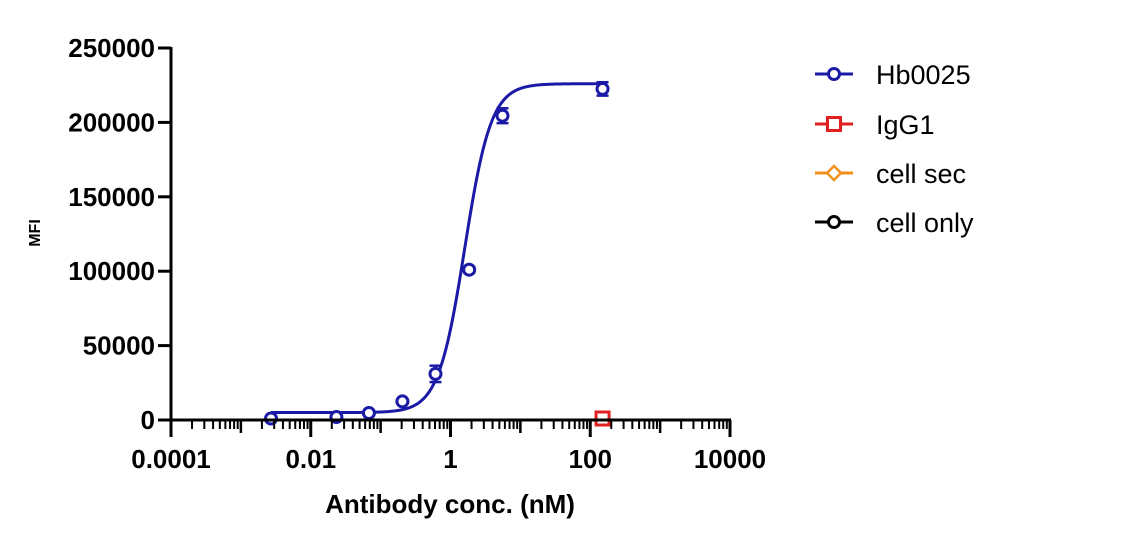 Image resolution: width=1144 pixels, height=534 pixels. What do you see at coordinates (111, 271) in the screenshot?
I see `y-tick-label: 100000` at bounding box center [111, 271].